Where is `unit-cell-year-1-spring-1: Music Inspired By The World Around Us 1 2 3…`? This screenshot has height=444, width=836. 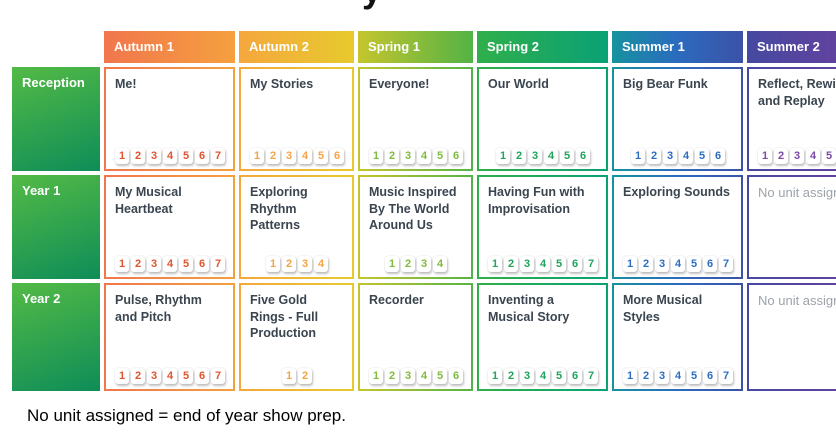
unit-cell-year-1-spring-1: Music Inspired By The World Around Us 1 2 3… is located at coordinates (415, 227).